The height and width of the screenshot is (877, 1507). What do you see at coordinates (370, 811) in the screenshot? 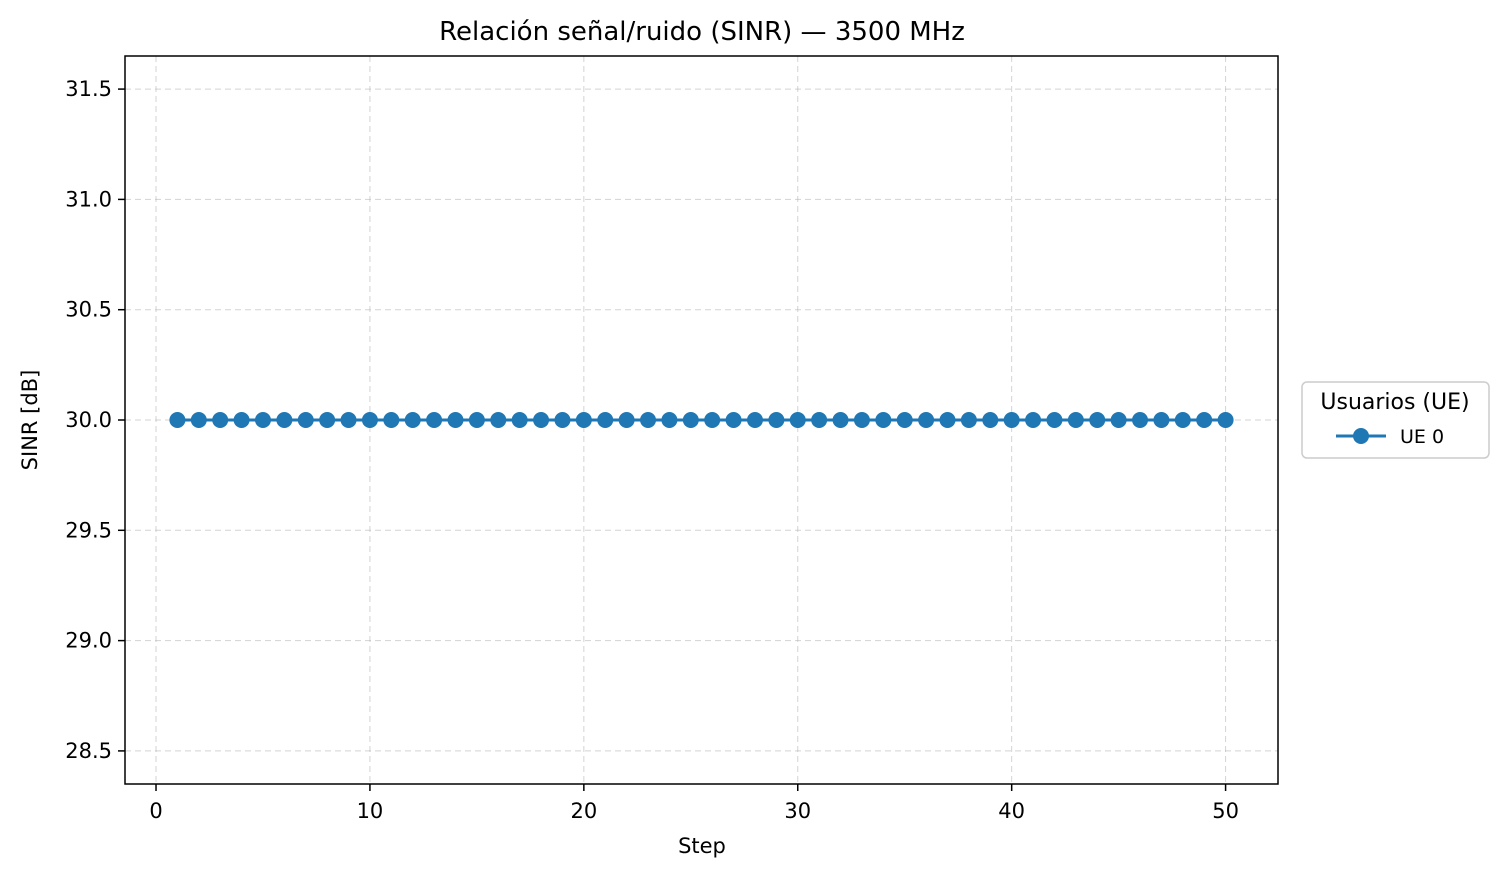
I see `x-tick-label: 10` at bounding box center [370, 811].